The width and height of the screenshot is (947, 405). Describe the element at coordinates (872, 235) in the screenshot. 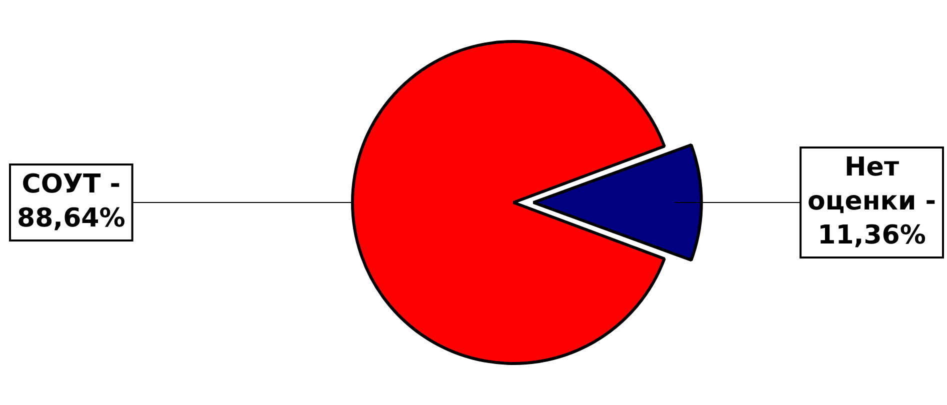

I see `data-label: 11,36%` at that location.